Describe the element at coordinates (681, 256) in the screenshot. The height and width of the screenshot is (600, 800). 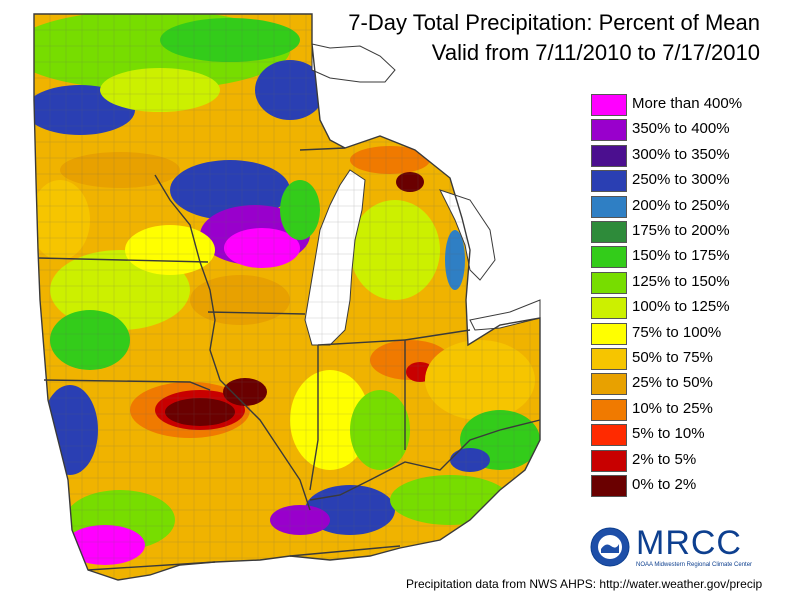
I see `legend-label: 150% to 175%` at that location.